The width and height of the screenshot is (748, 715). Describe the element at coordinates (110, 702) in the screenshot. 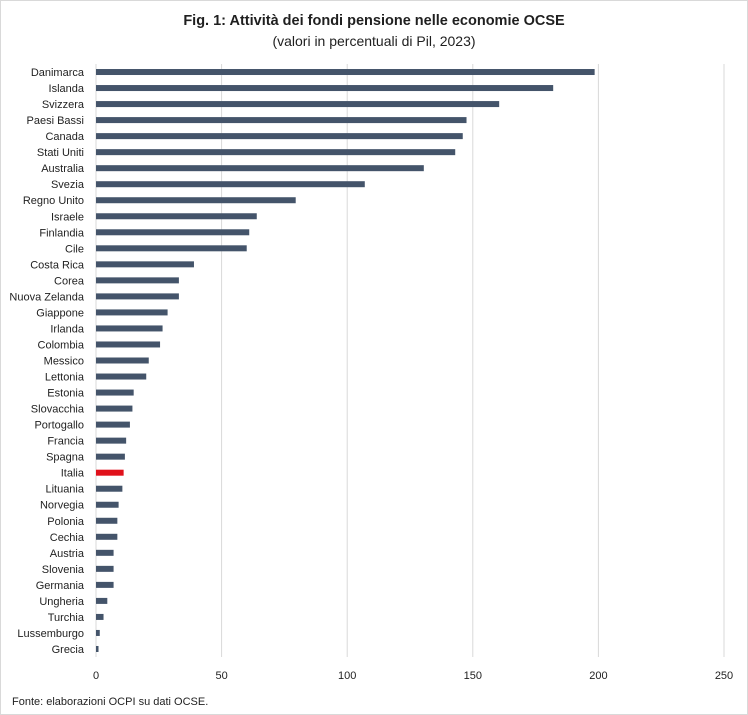

I see `source-note: Fonte: elaborazioni OCPI su dati OCSE.` at that location.